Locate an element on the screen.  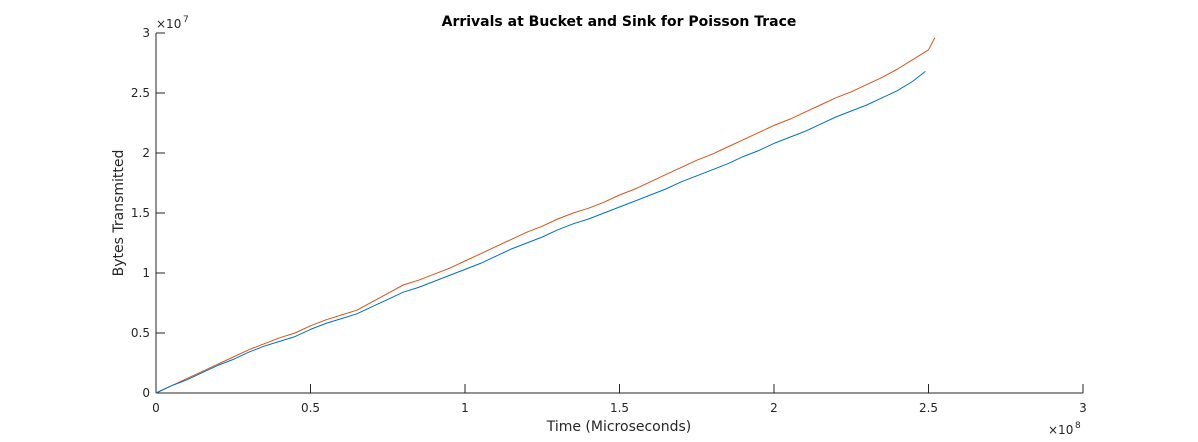
x-tick-label: 1 is located at coordinates (465, 408).